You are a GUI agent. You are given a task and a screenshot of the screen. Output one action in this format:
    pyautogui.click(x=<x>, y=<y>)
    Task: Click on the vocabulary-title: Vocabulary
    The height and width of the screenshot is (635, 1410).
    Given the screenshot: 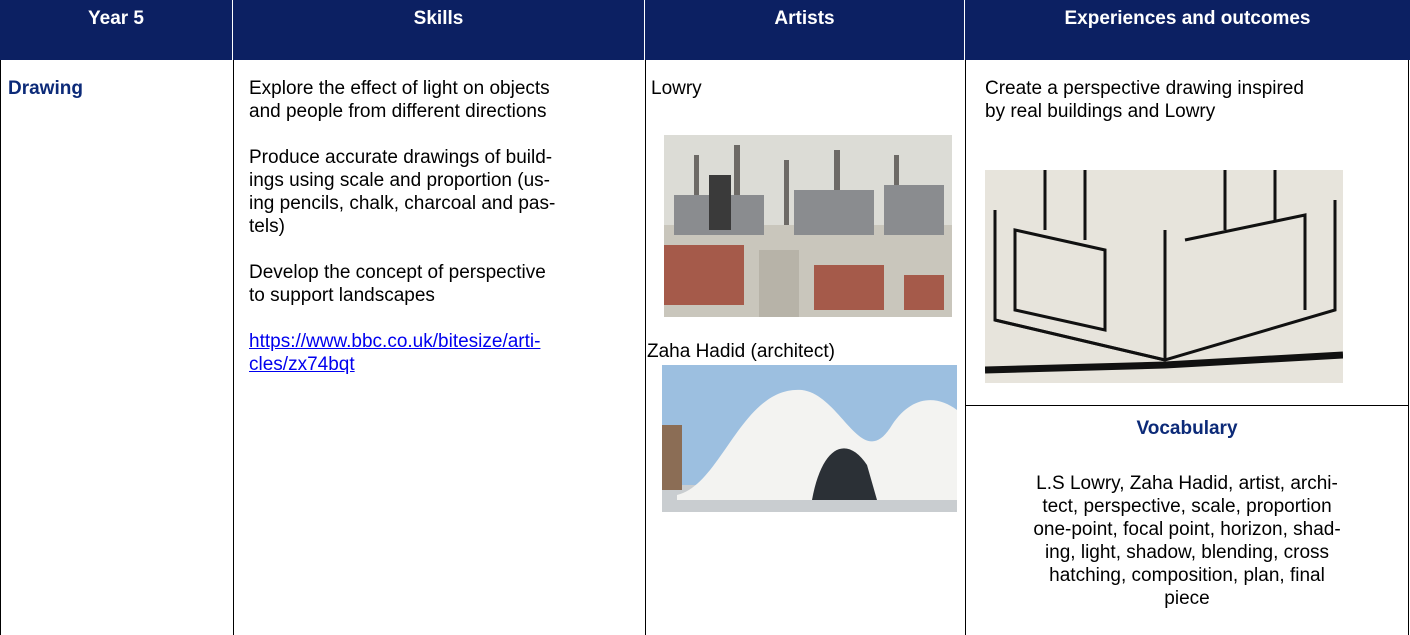 What is the action you would take?
    pyautogui.click(x=1187, y=428)
    